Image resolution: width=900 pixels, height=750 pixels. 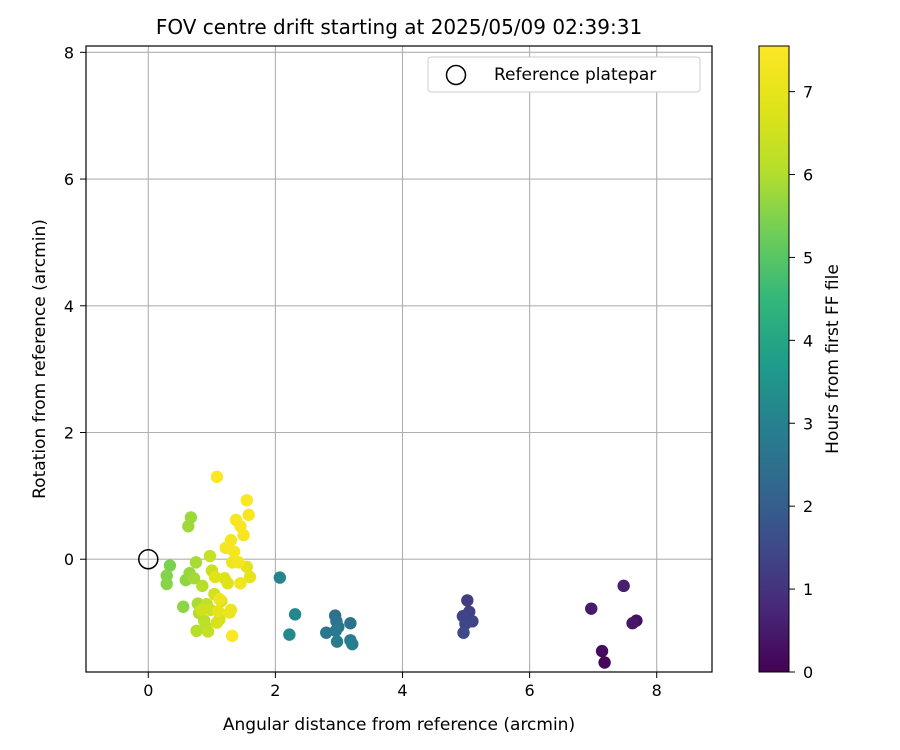 What do you see at coordinates (808, 672) in the screenshot?
I see `colorbar-tick-label: 0` at bounding box center [808, 672].